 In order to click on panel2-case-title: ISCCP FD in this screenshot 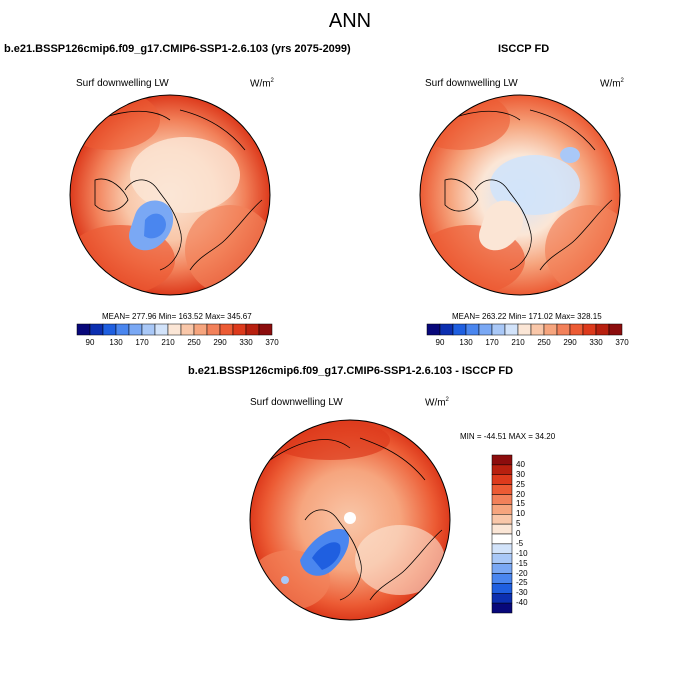, I will do `click(524, 49)`.